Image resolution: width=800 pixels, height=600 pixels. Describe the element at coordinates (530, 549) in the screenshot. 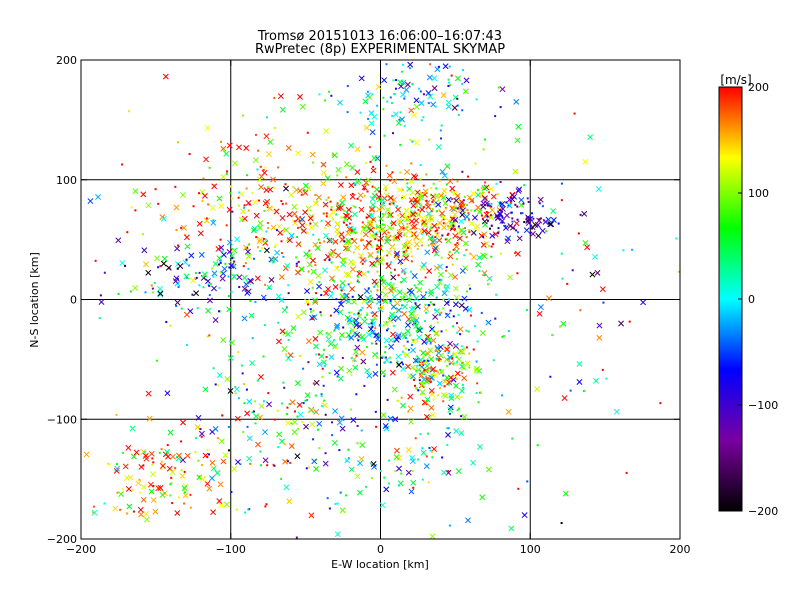

I see `x-tick-label: 100` at that location.